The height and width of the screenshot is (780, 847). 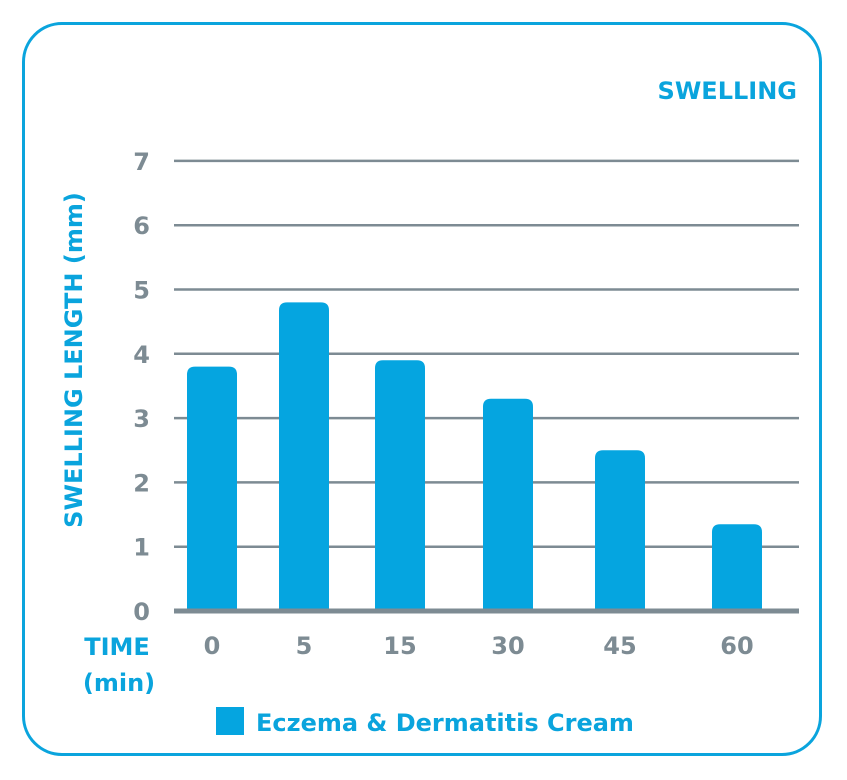 I want to click on y-tick-label: 0, so click(x=141, y=612).